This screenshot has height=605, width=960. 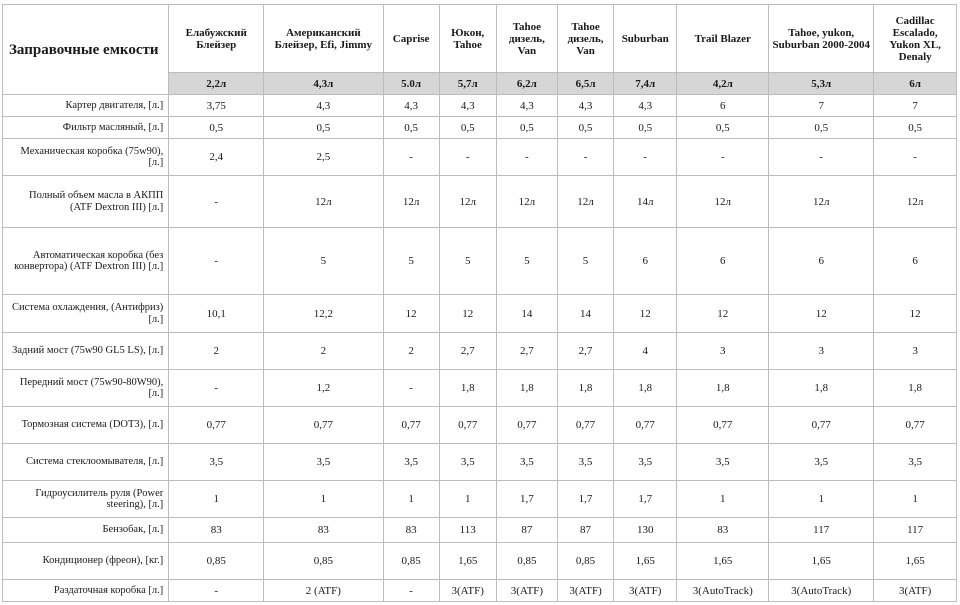 I want to click on engine-volume-cell: 7,4л, so click(x=645, y=83).